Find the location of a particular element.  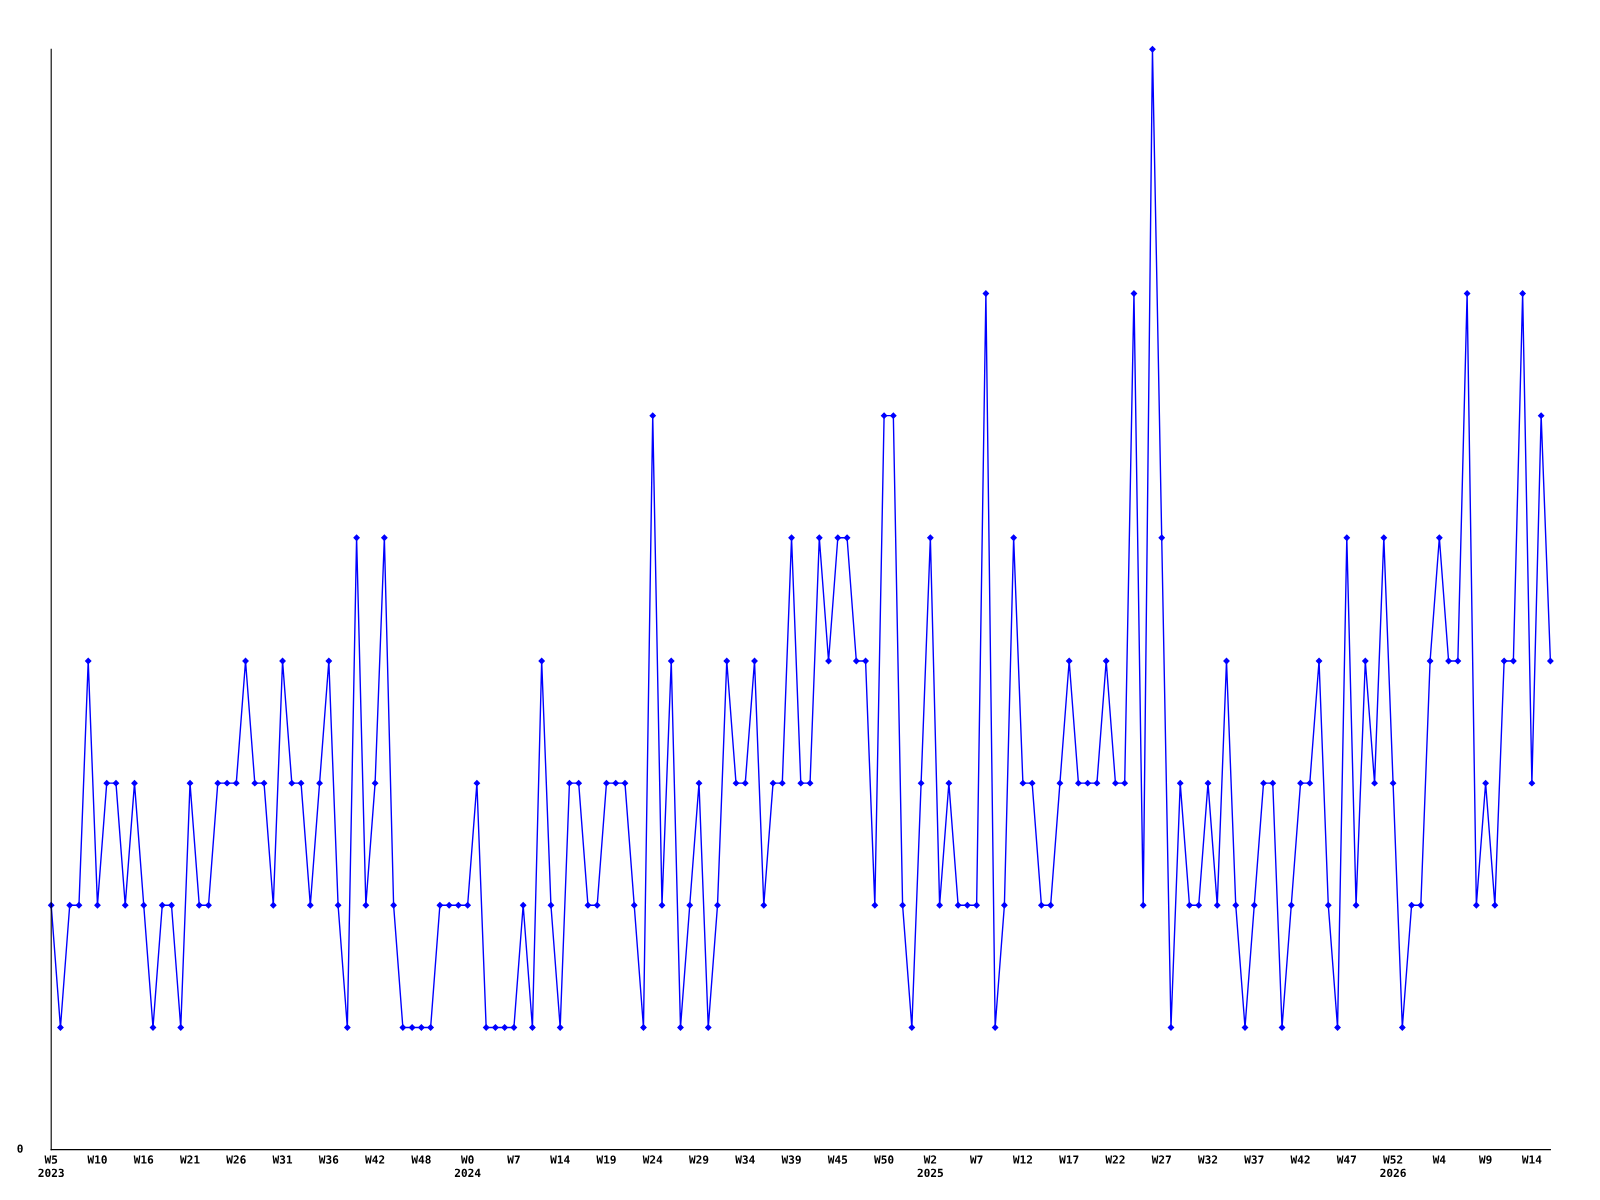

x-tick-label: W17 is located at coordinates (1069, 1159).